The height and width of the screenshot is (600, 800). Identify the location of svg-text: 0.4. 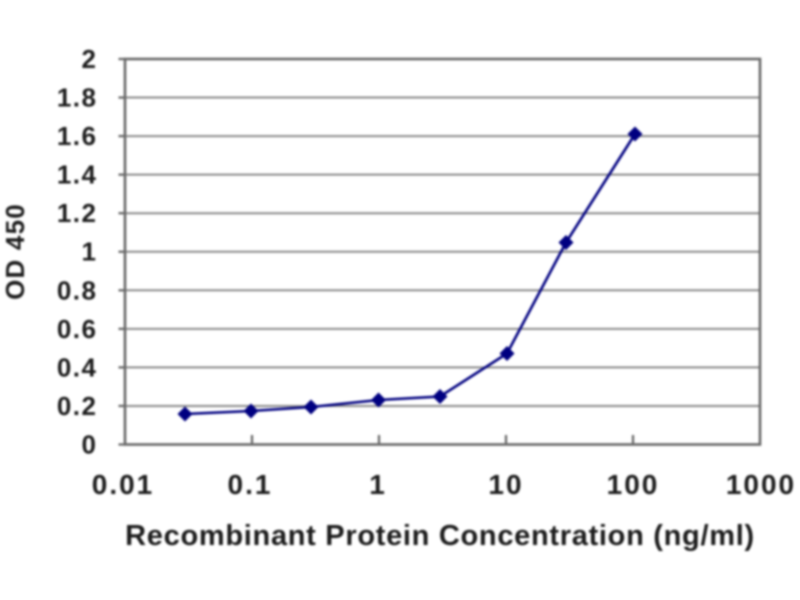
(77, 367).